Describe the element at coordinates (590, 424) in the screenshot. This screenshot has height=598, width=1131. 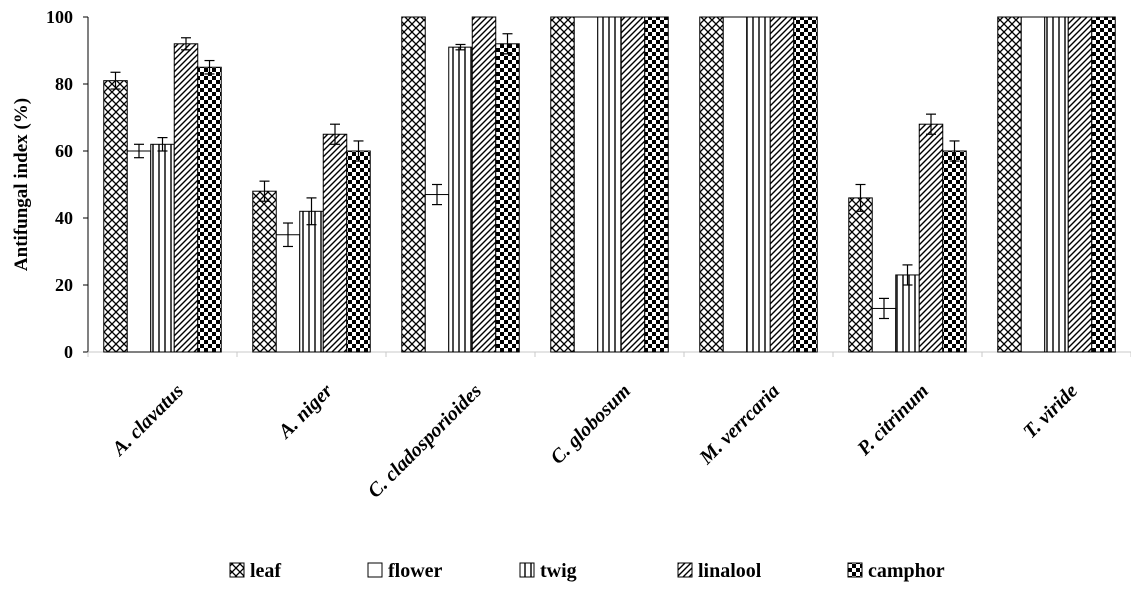
I see `category-label: C. globosum` at that location.